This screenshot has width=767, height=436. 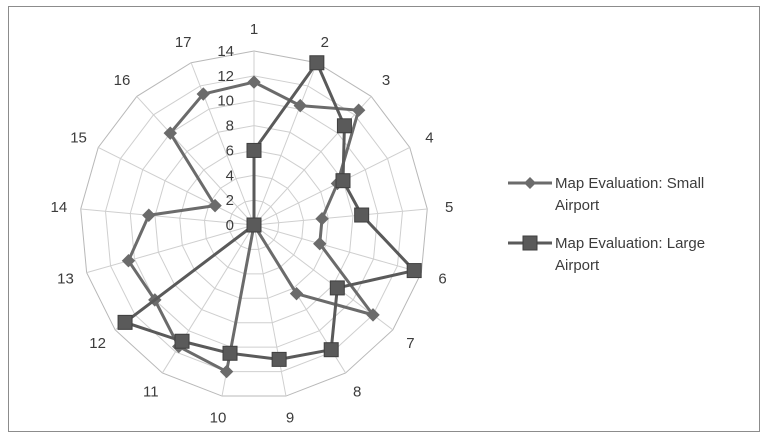 I want to click on spoke-label-4: 4, so click(x=429, y=138).